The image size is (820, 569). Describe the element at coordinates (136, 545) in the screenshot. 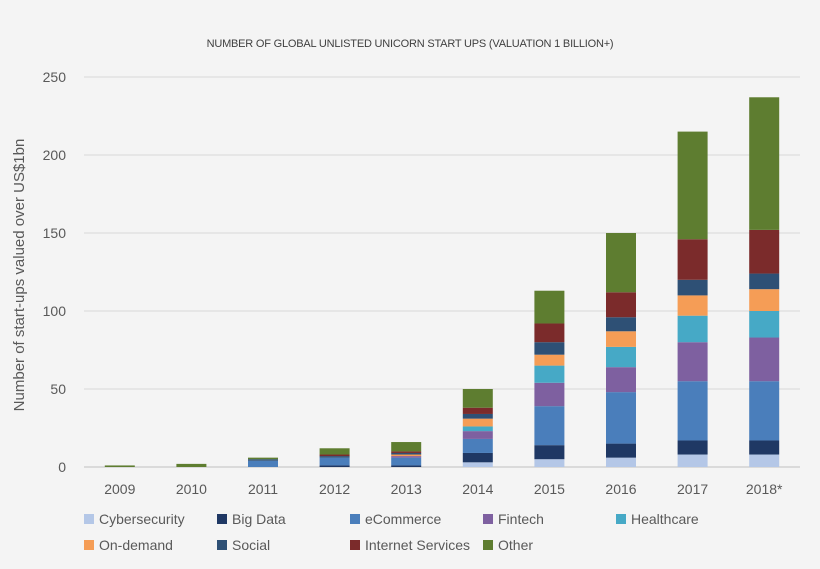

I see `legend-label: On-demand` at that location.